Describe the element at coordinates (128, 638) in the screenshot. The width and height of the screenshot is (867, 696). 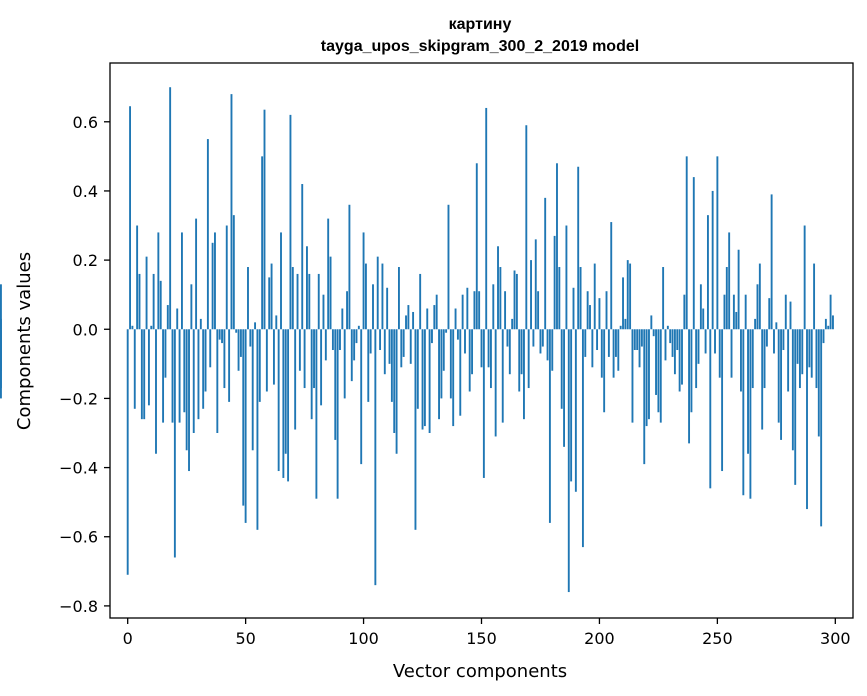
I see `x-tick-label-0: 0` at that location.